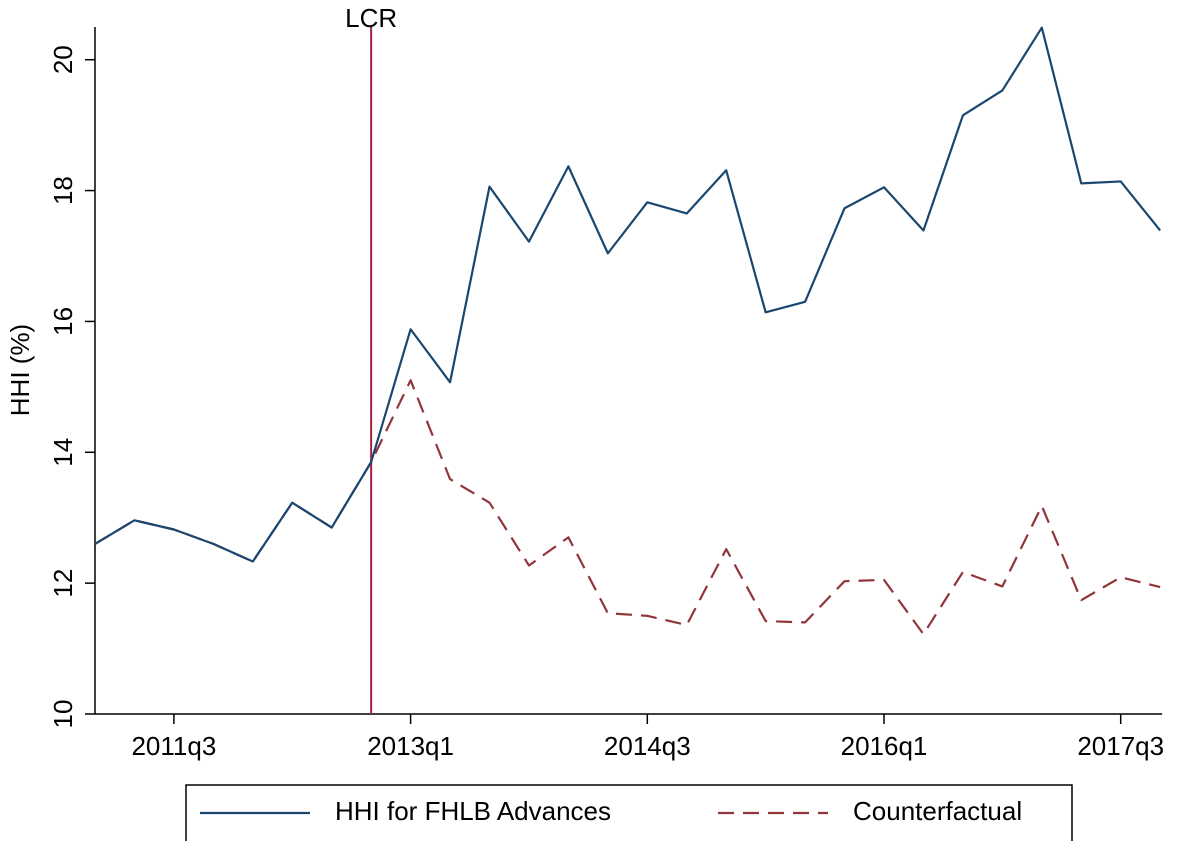 This screenshot has height=846, width=1185. Describe the element at coordinates (629, 815) in the screenshot. I see `legend-box` at that location.